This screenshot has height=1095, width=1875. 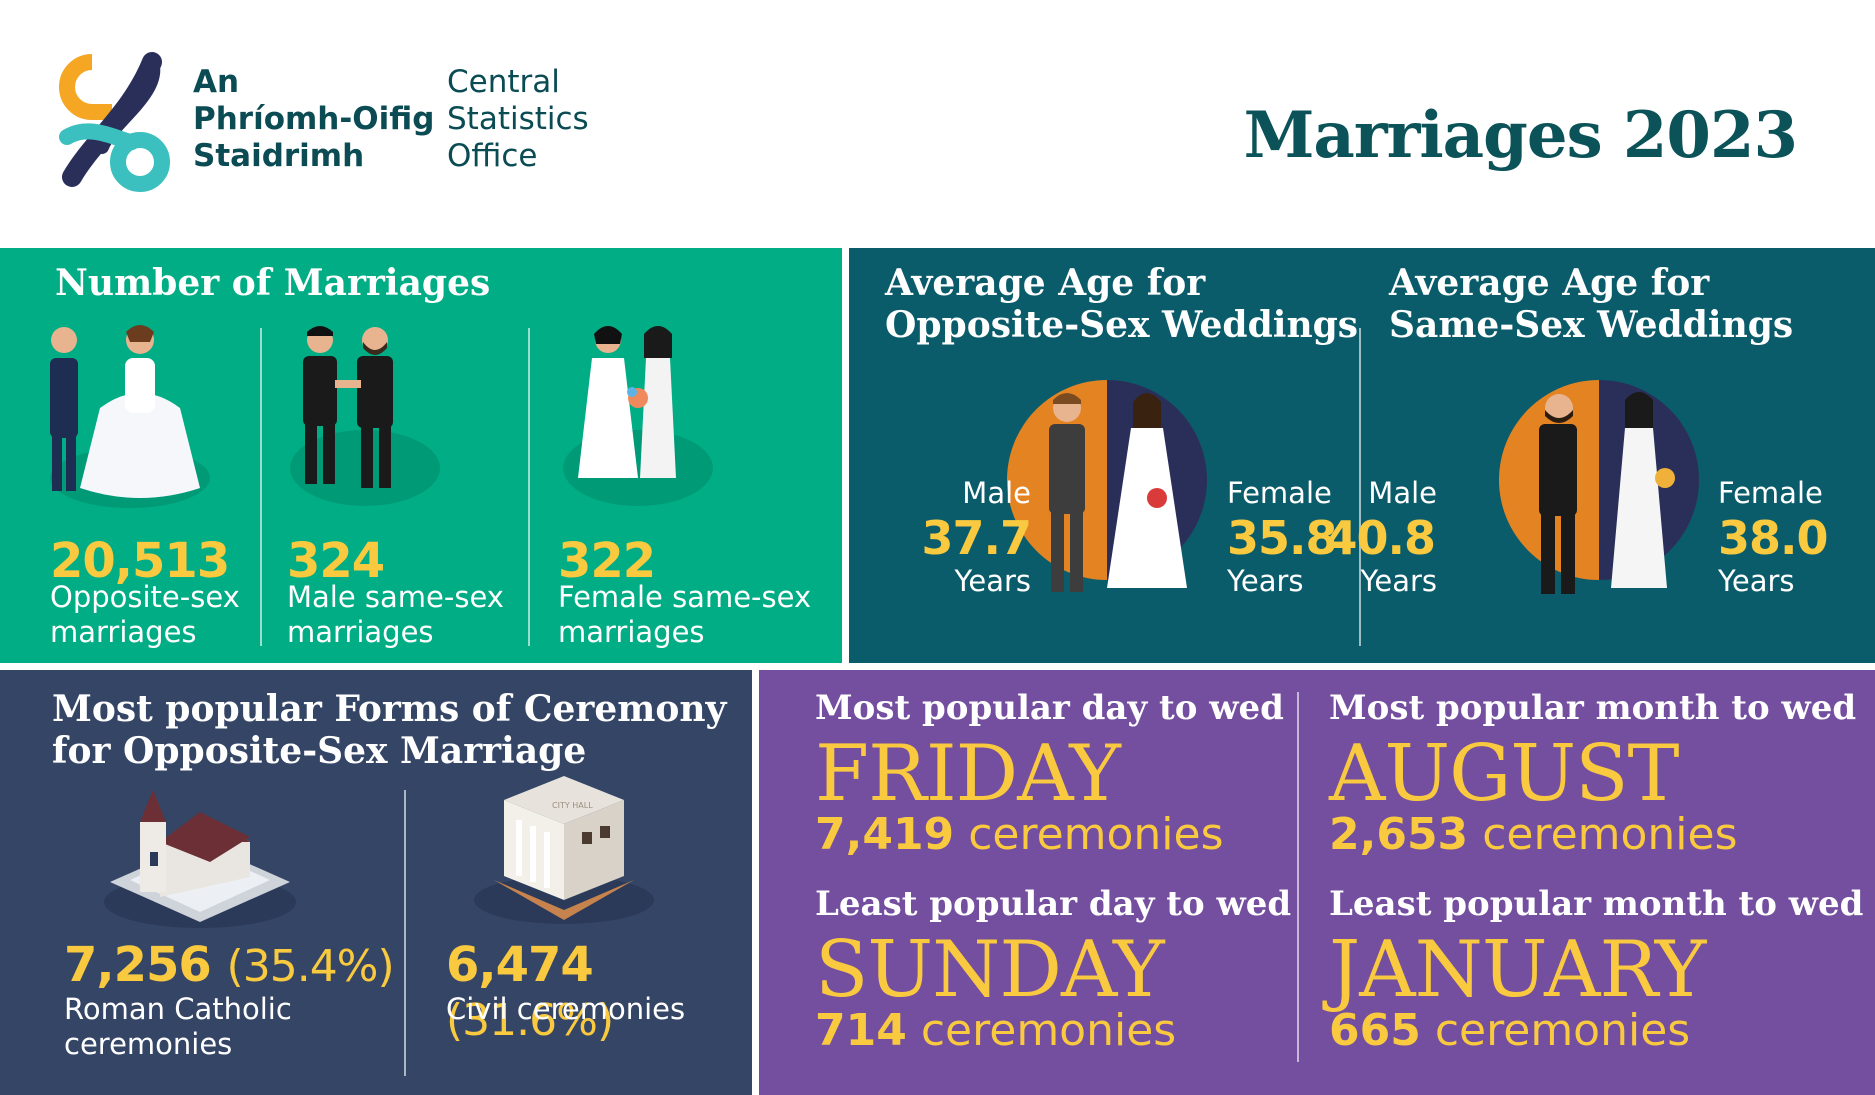 I want to click on day-least-title: Least popular day to wed, so click(x=1053, y=904).